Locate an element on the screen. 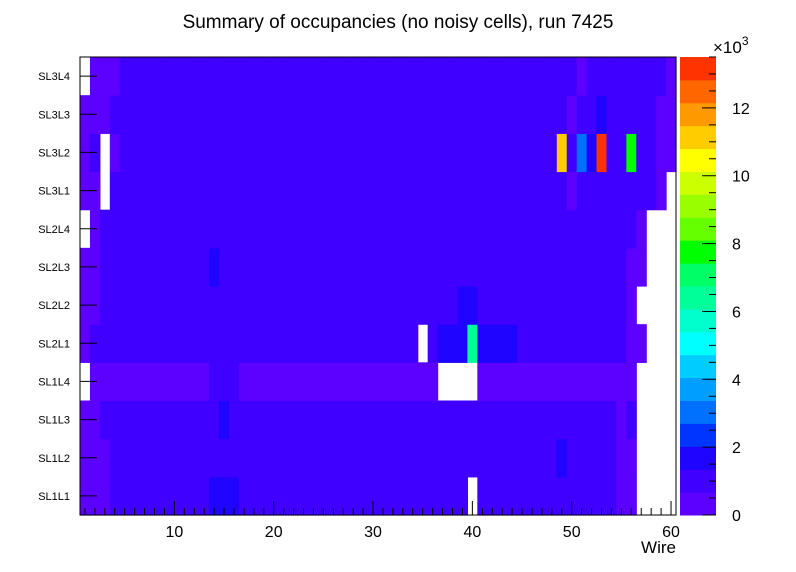 This screenshot has height=572, width=796. x-tick-label: 30 is located at coordinates (373, 532).